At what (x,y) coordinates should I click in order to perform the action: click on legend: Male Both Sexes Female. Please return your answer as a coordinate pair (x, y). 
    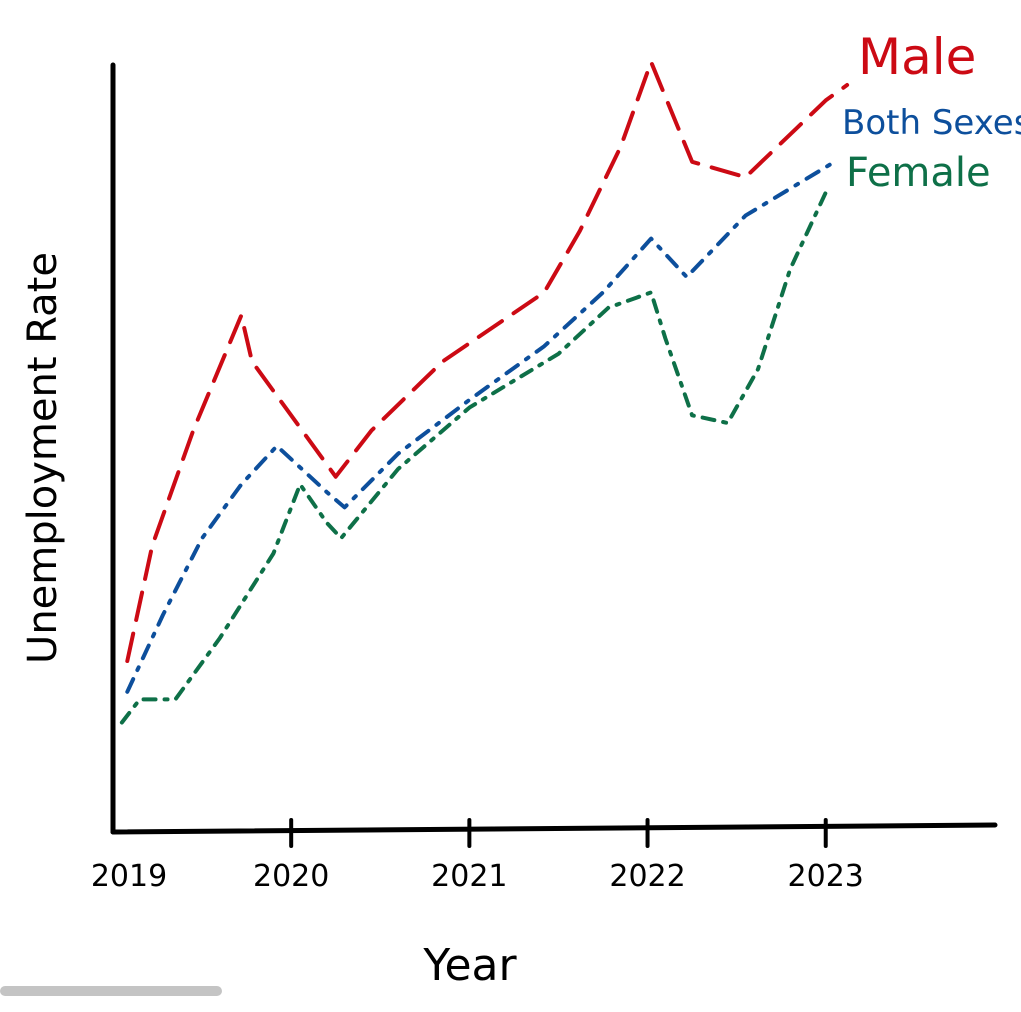
    Looking at the image, I should click on (931, 112).